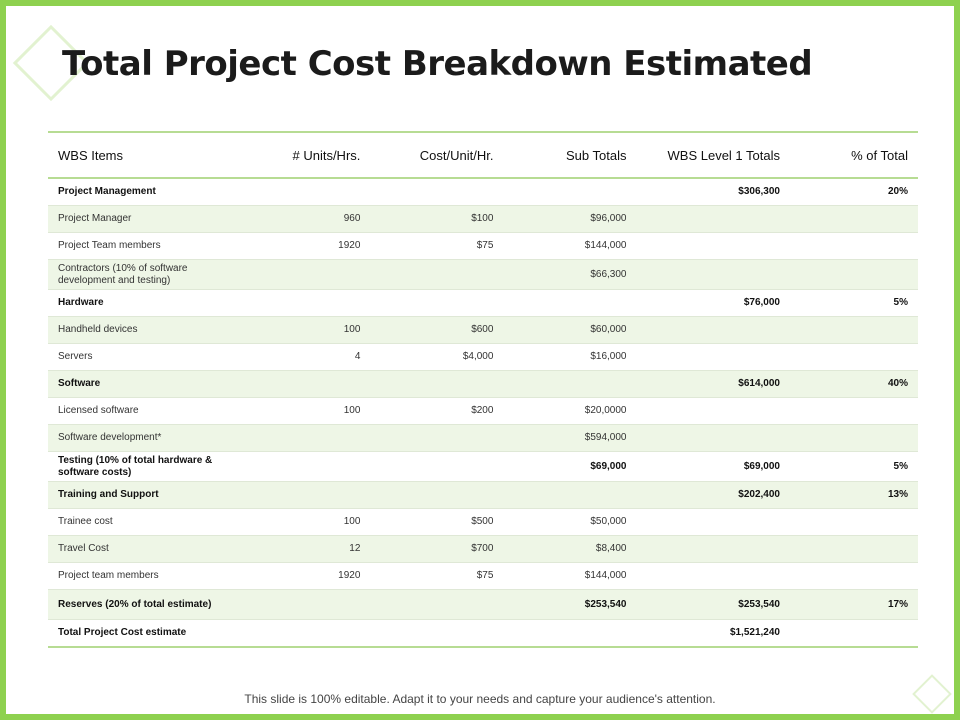 The width and height of the screenshot is (960, 720). What do you see at coordinates (570, 604) in the screenshot?
I see `cell-subtotal: $253,540` at bounding box center [570, 604].